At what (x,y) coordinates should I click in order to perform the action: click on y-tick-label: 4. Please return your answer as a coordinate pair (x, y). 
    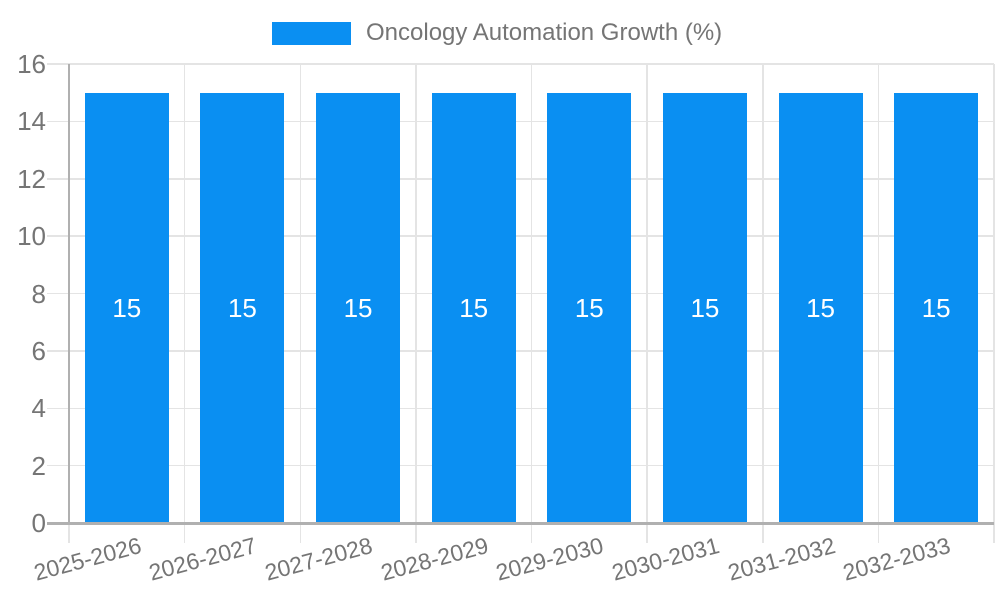
    Looking at the image, I should click on (38, 408).